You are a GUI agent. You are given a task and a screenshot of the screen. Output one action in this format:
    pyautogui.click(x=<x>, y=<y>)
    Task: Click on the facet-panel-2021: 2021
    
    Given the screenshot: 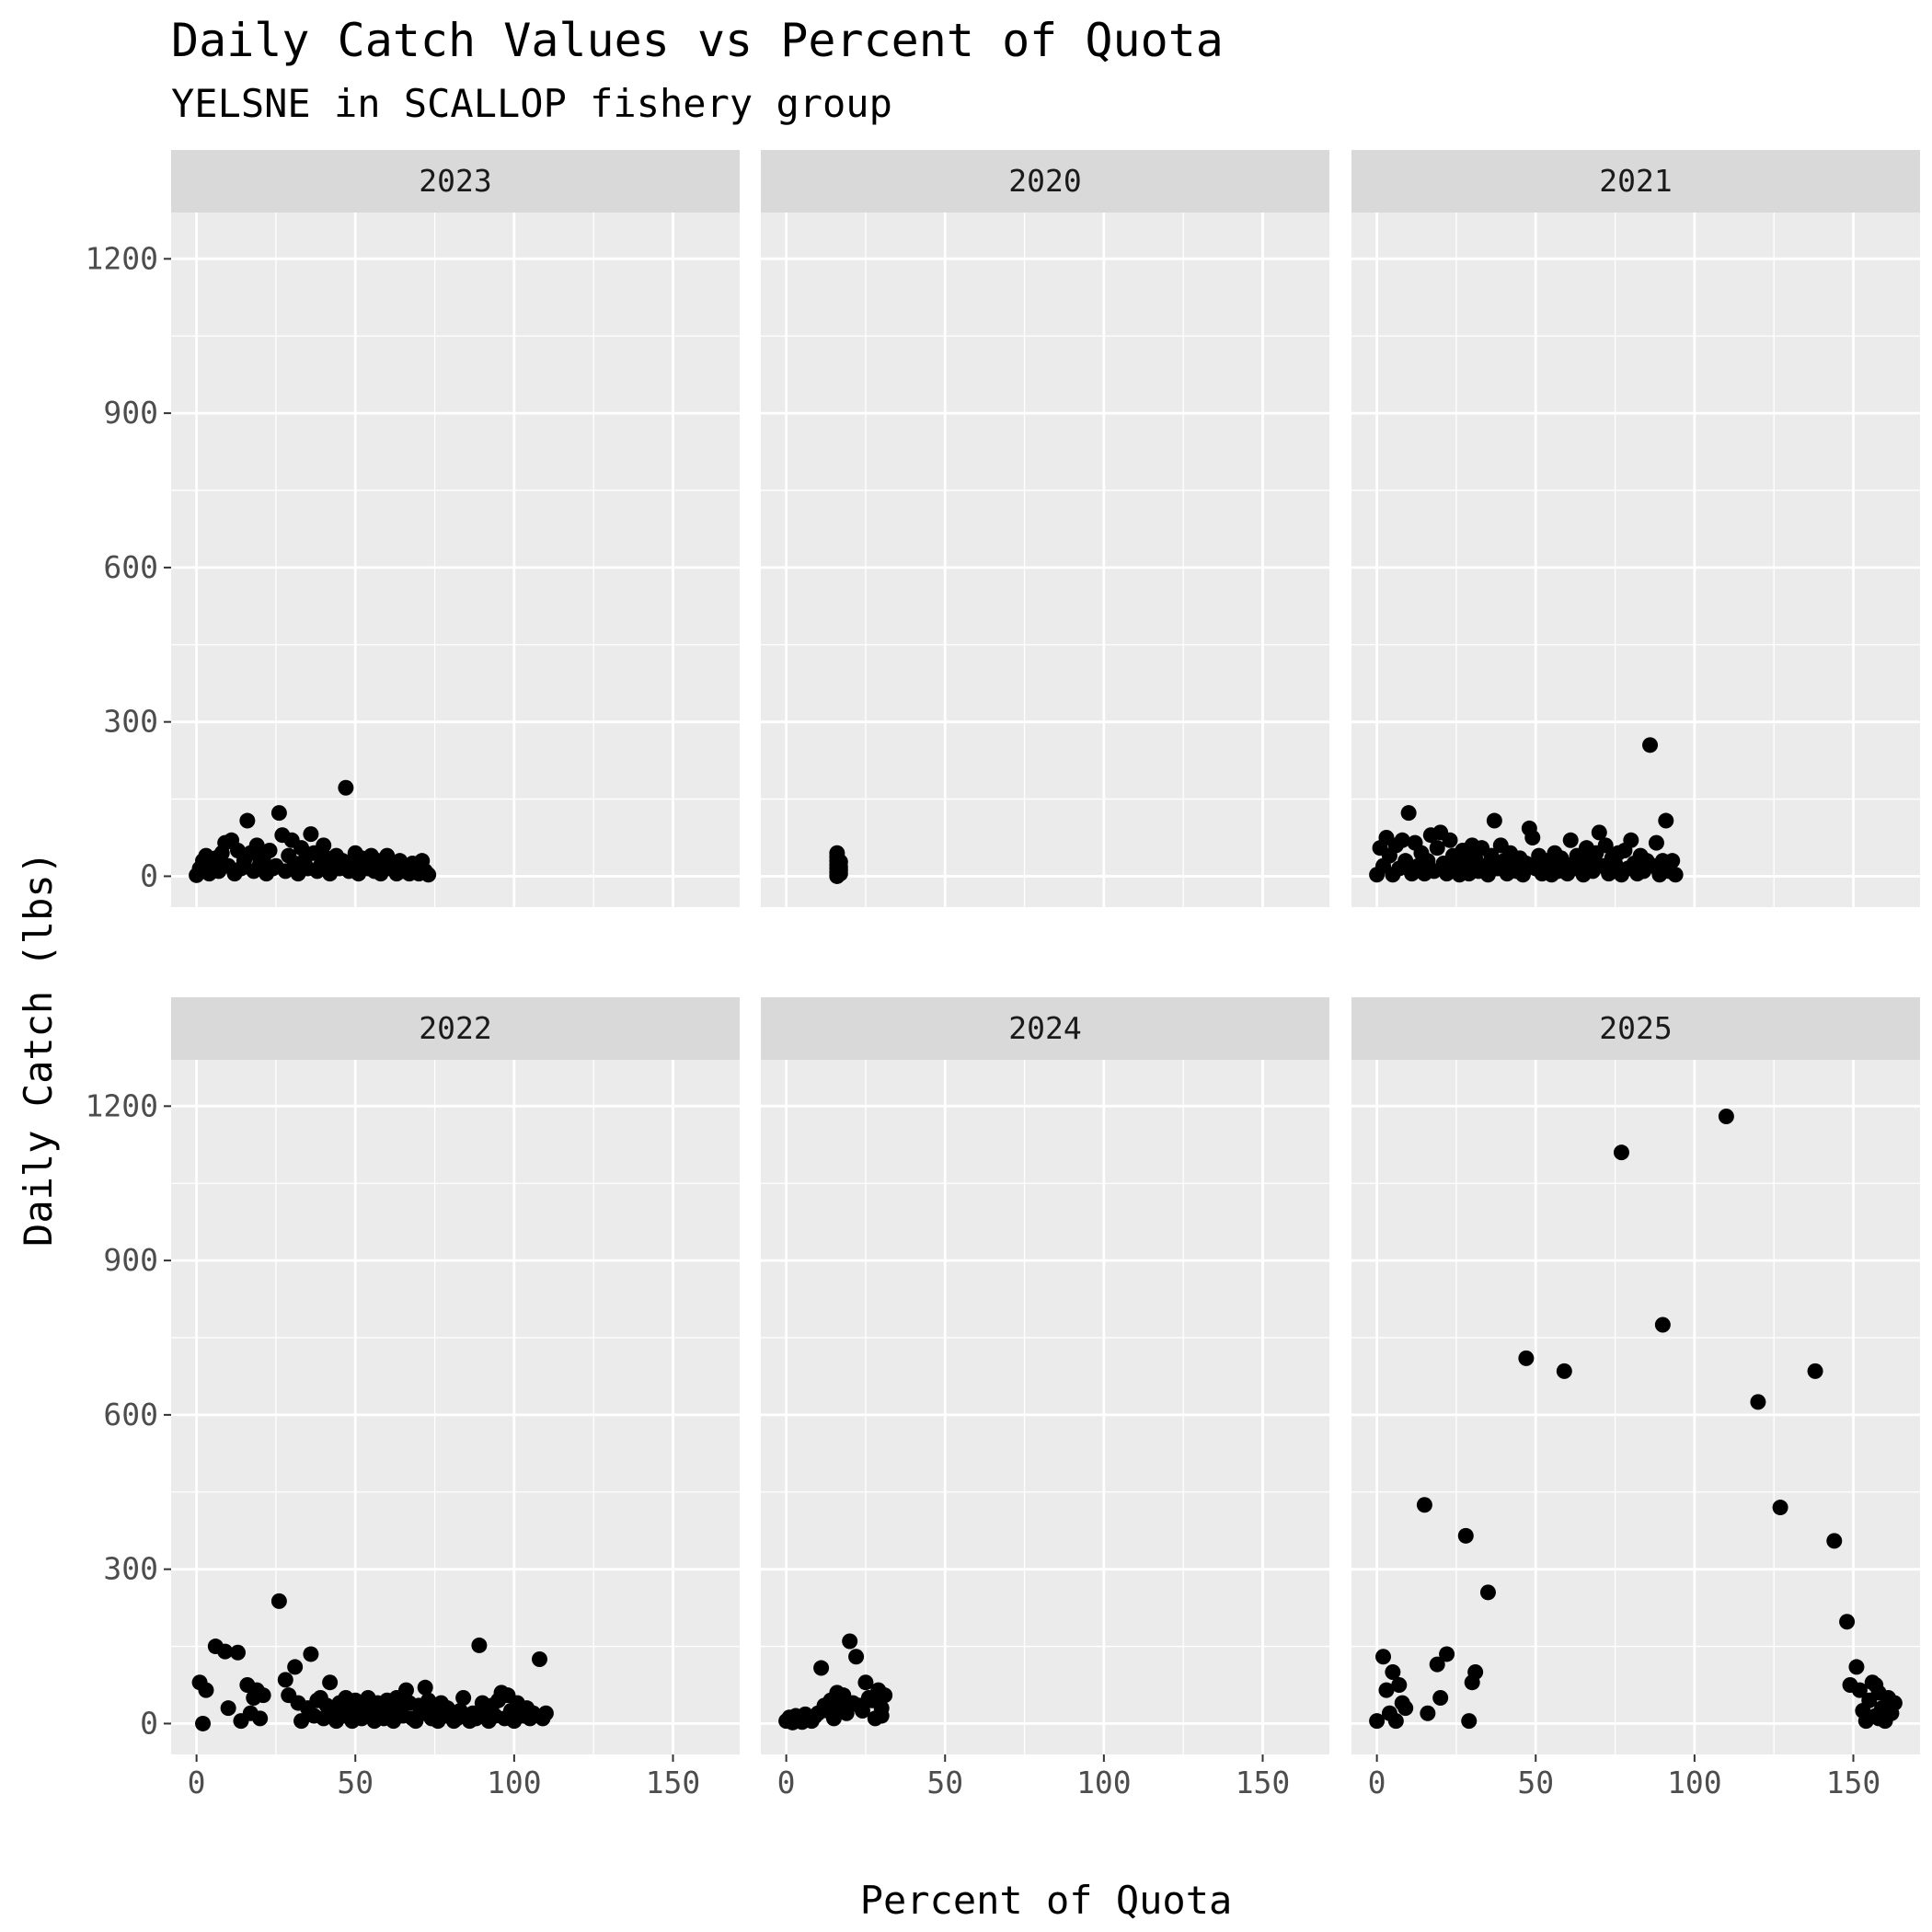 What is the action you would take?
    pyautogui.click(x=1635, y=528)
    